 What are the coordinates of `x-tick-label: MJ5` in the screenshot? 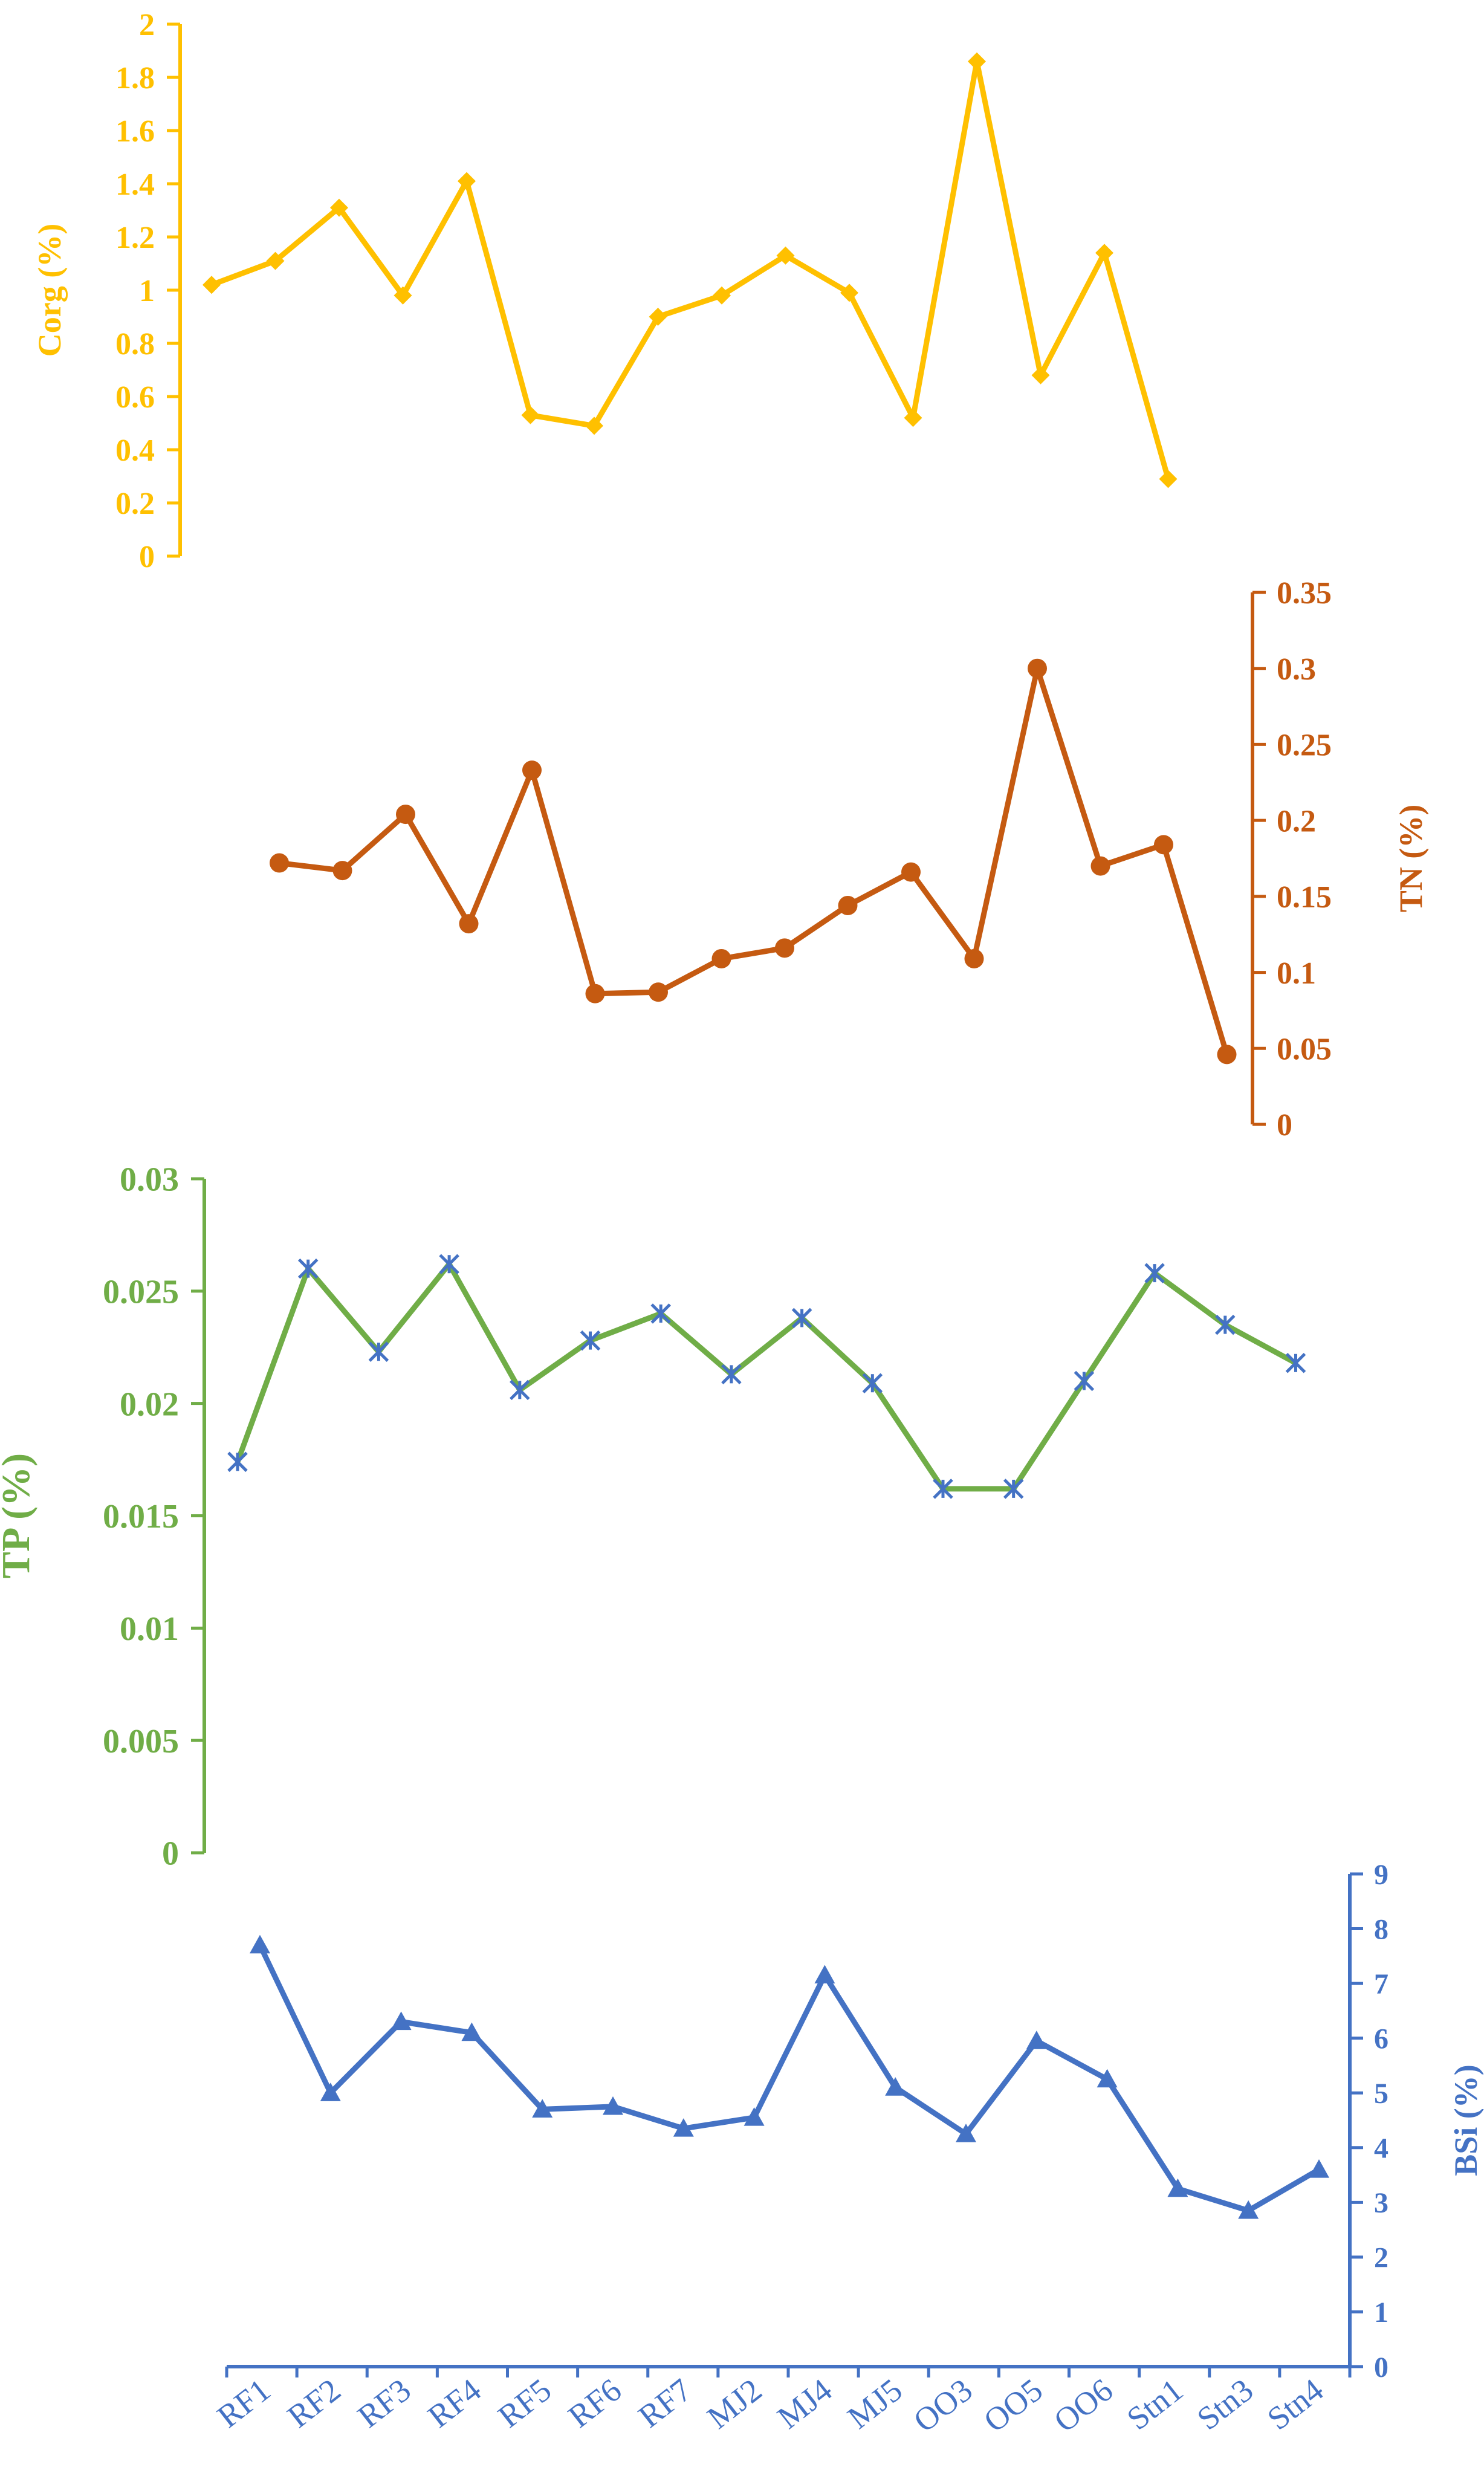 It's located at (875, 2403).